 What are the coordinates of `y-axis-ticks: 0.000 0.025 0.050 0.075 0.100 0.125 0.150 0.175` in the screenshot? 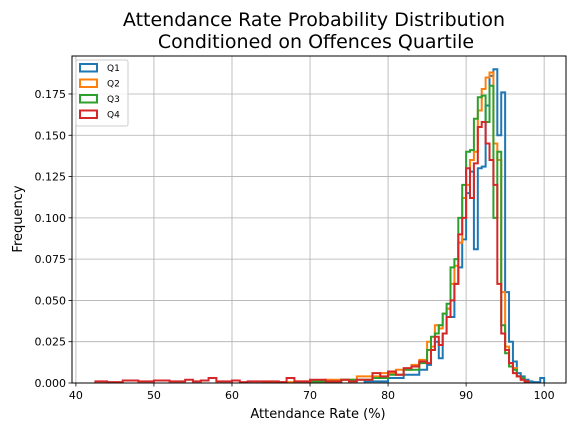 It's located at (53, 239).